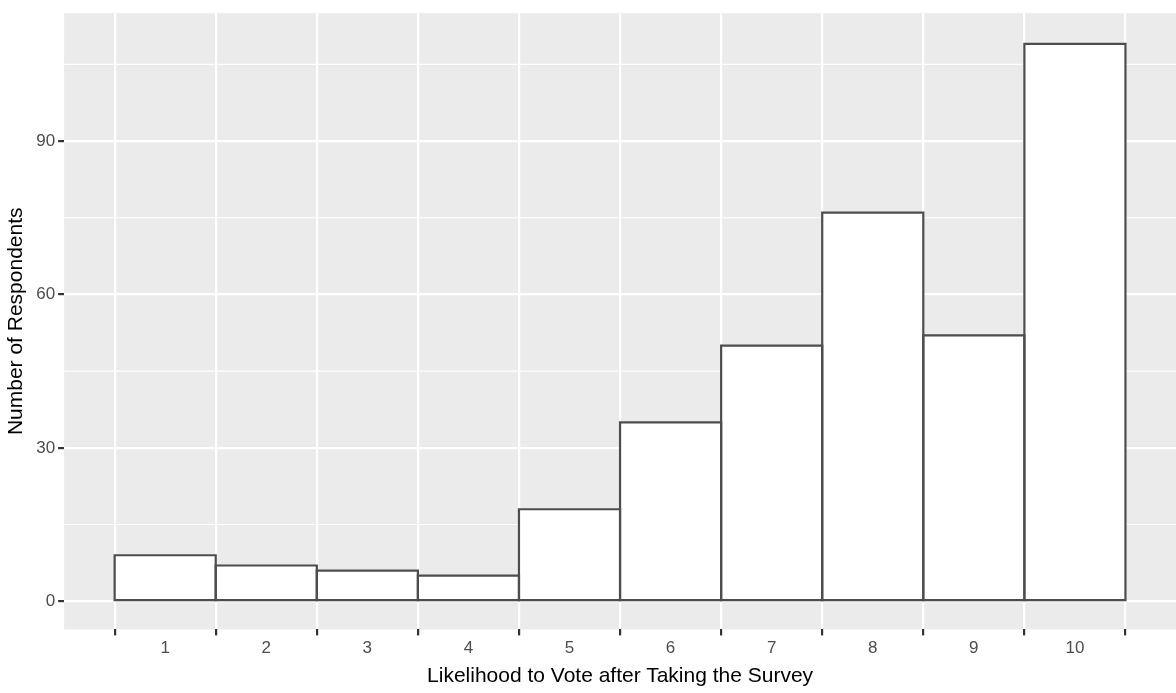 Image resolution: width=1176 pixels, height=693 pixels. What do you see at coordinates (1075, 648) in the screenshot?
I see `x-tick-label: 10` at bounding box center [1075, 648].